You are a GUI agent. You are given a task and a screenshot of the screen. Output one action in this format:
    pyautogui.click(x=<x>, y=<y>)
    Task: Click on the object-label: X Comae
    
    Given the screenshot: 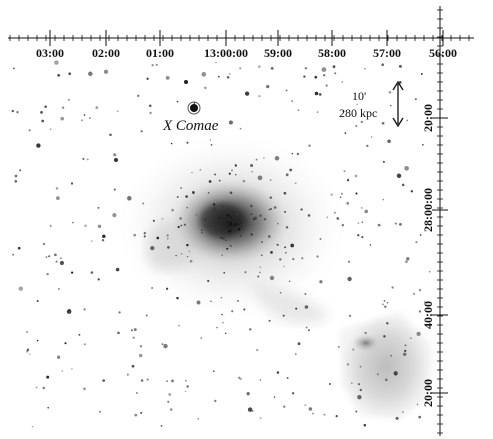 What is the action you would take?
    pyautogui.click(x=190, y=126)
    